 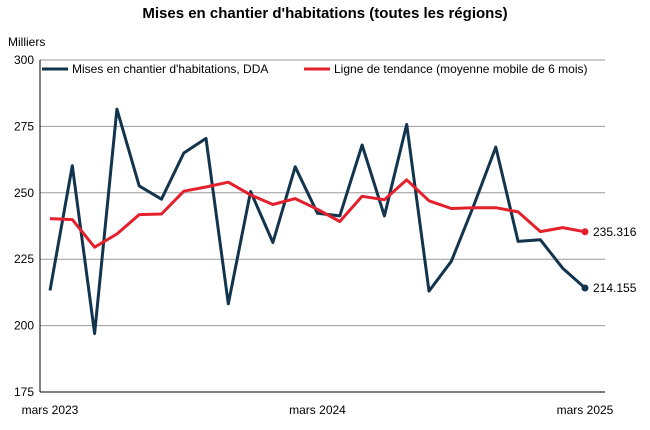 What do you see at coordinates (170, 69) in the screenshot?
I see `legend-label-1: Mises en chantier d'habitations, DDA` at bounding box center [170, 69].